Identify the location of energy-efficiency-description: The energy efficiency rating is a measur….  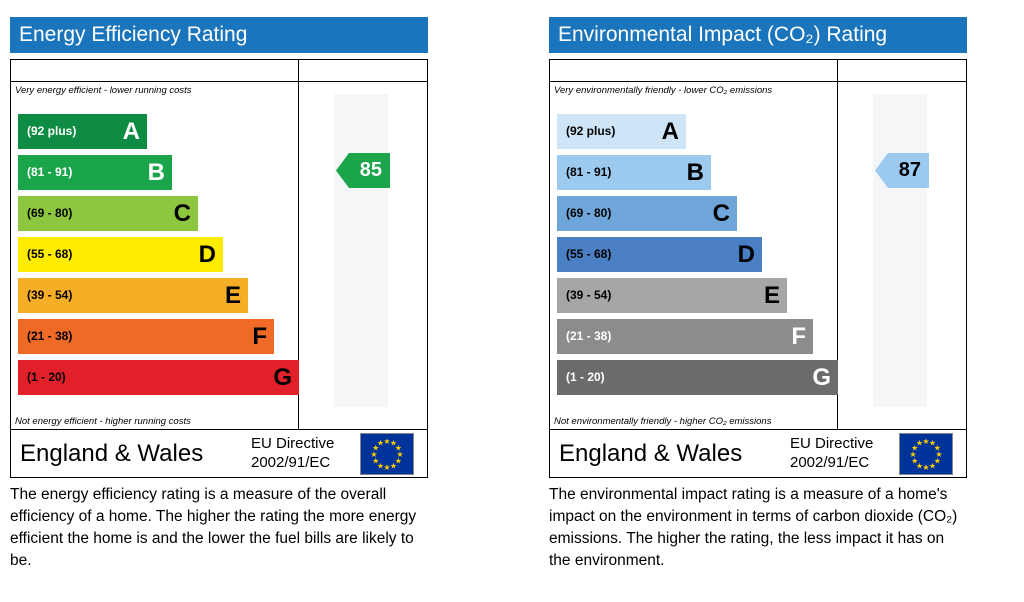
(213, 527).